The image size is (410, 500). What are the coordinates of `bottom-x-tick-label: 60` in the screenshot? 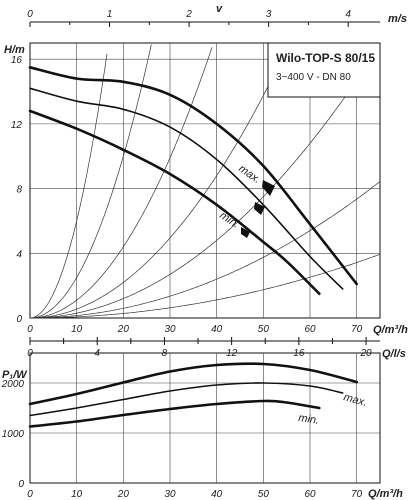 It's located at (310, 494).